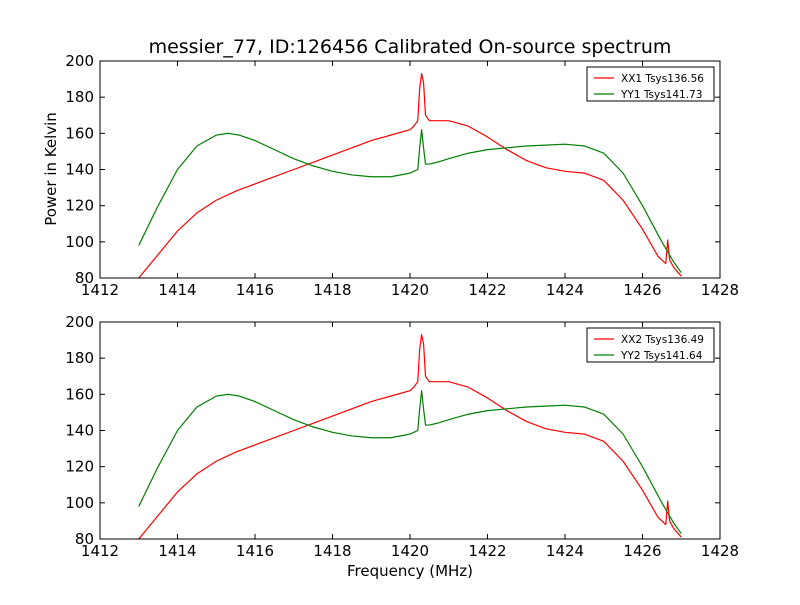  I want to click on x-axis-title: Frequency (MHz), so click(410, 571).